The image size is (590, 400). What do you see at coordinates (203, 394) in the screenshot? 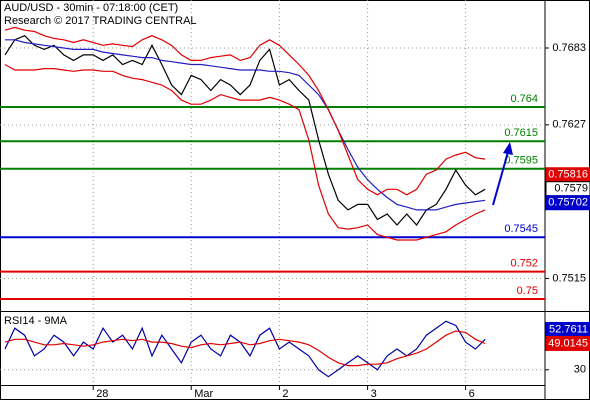
I see `x-tick-label: Mar` at bounding box center [203, 394].